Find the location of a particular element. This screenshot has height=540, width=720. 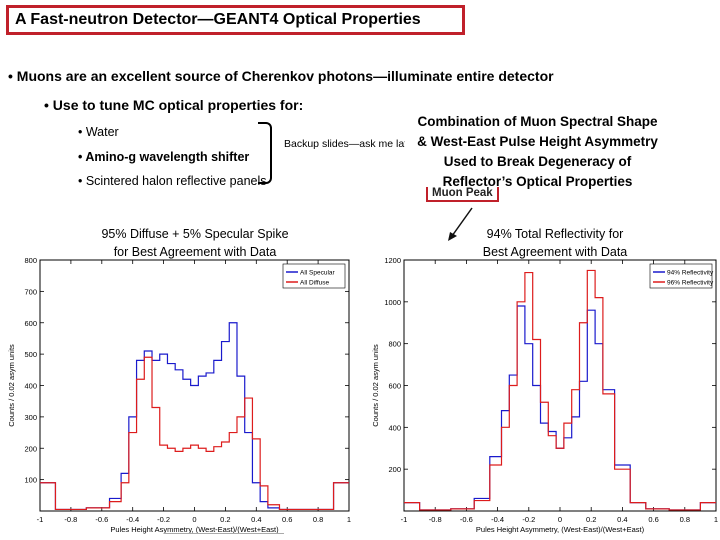

legend-entry: All Specular is located at coordinates (318, 273).